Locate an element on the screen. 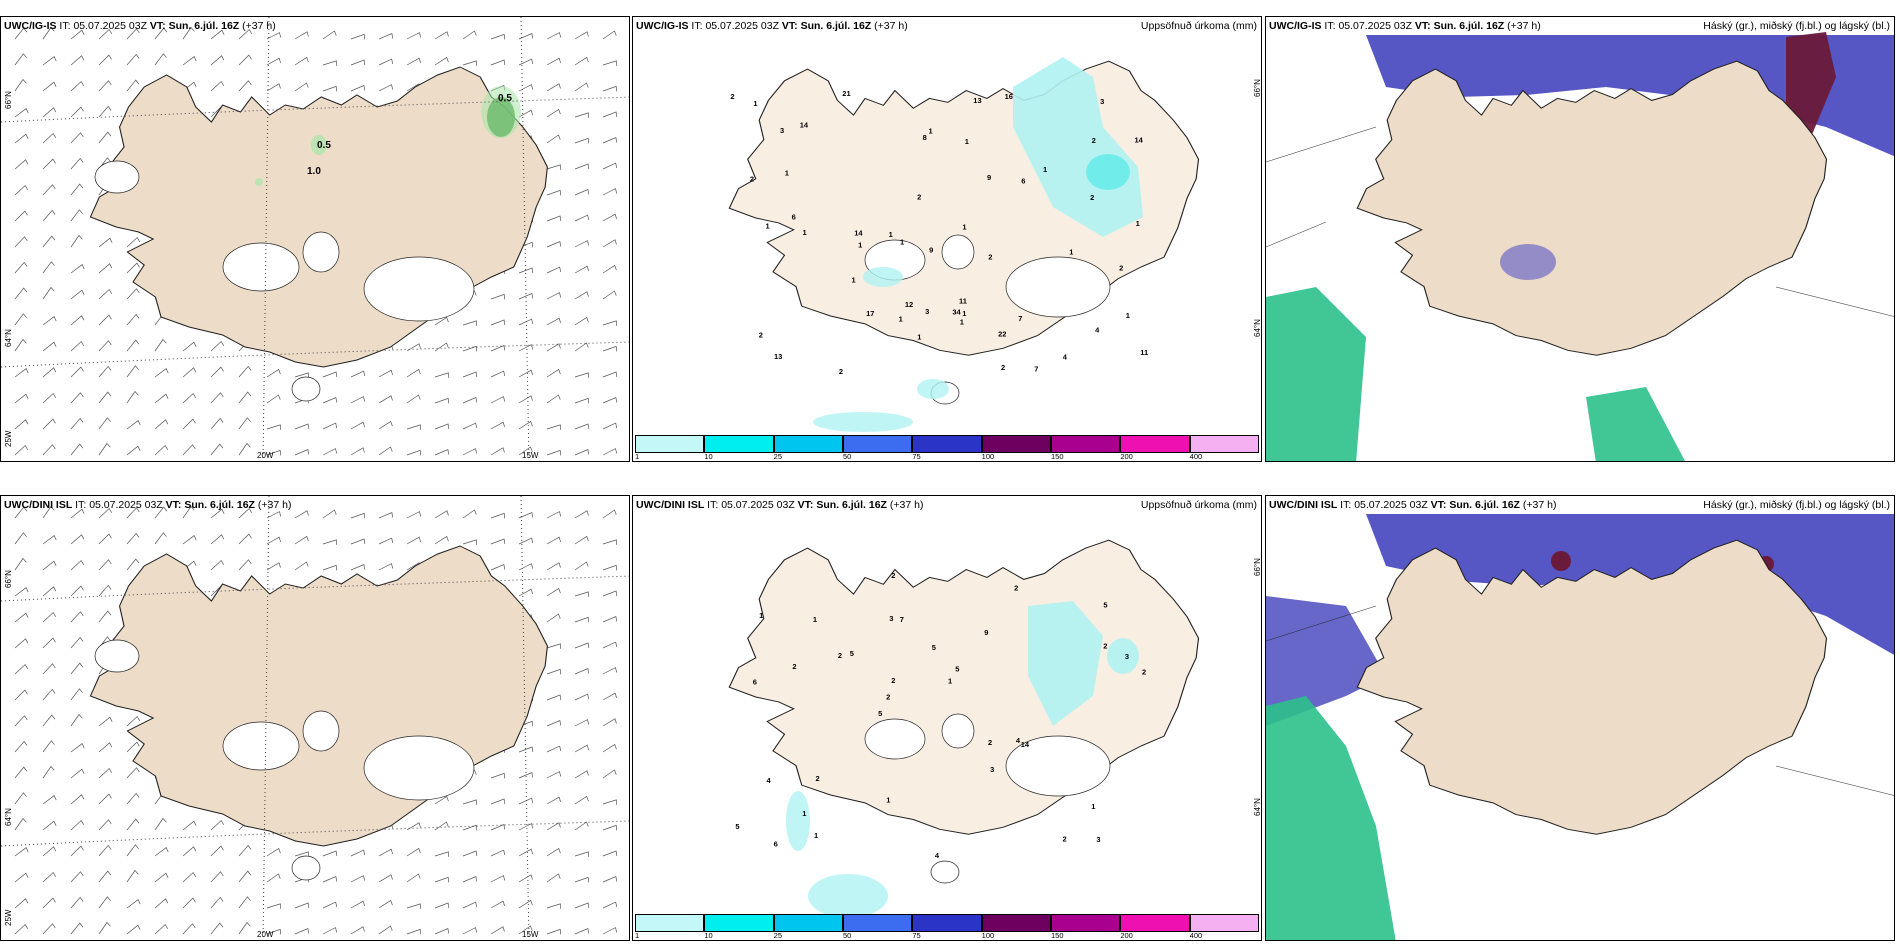 The width and height of the screenshot is (1900, 950). precip-value: 34 is located at coordinates (956, 312).